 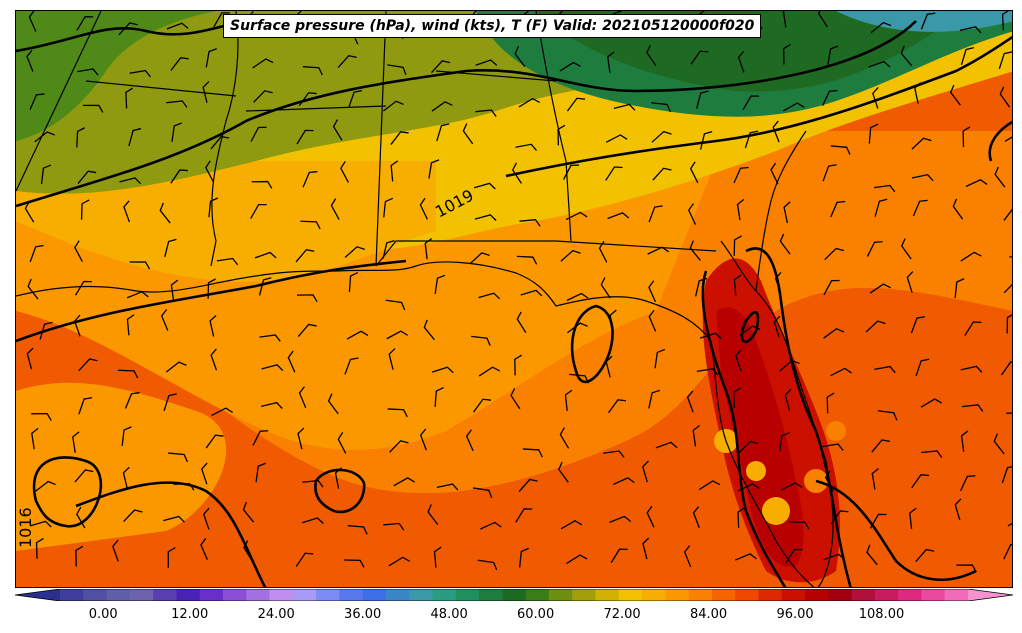 What do you see at coordinates (990, 595) in the screenshot?
I see `colorbar-max-extend` at bounding box center [990, 595].